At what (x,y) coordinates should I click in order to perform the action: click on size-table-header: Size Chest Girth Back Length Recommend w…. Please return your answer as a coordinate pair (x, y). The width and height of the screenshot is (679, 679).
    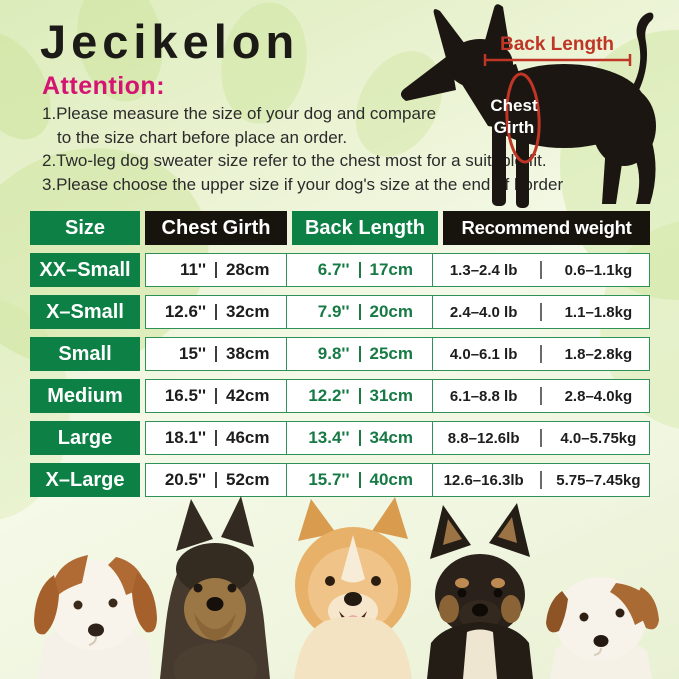
    Looking at the image, I should click on (340, 228).